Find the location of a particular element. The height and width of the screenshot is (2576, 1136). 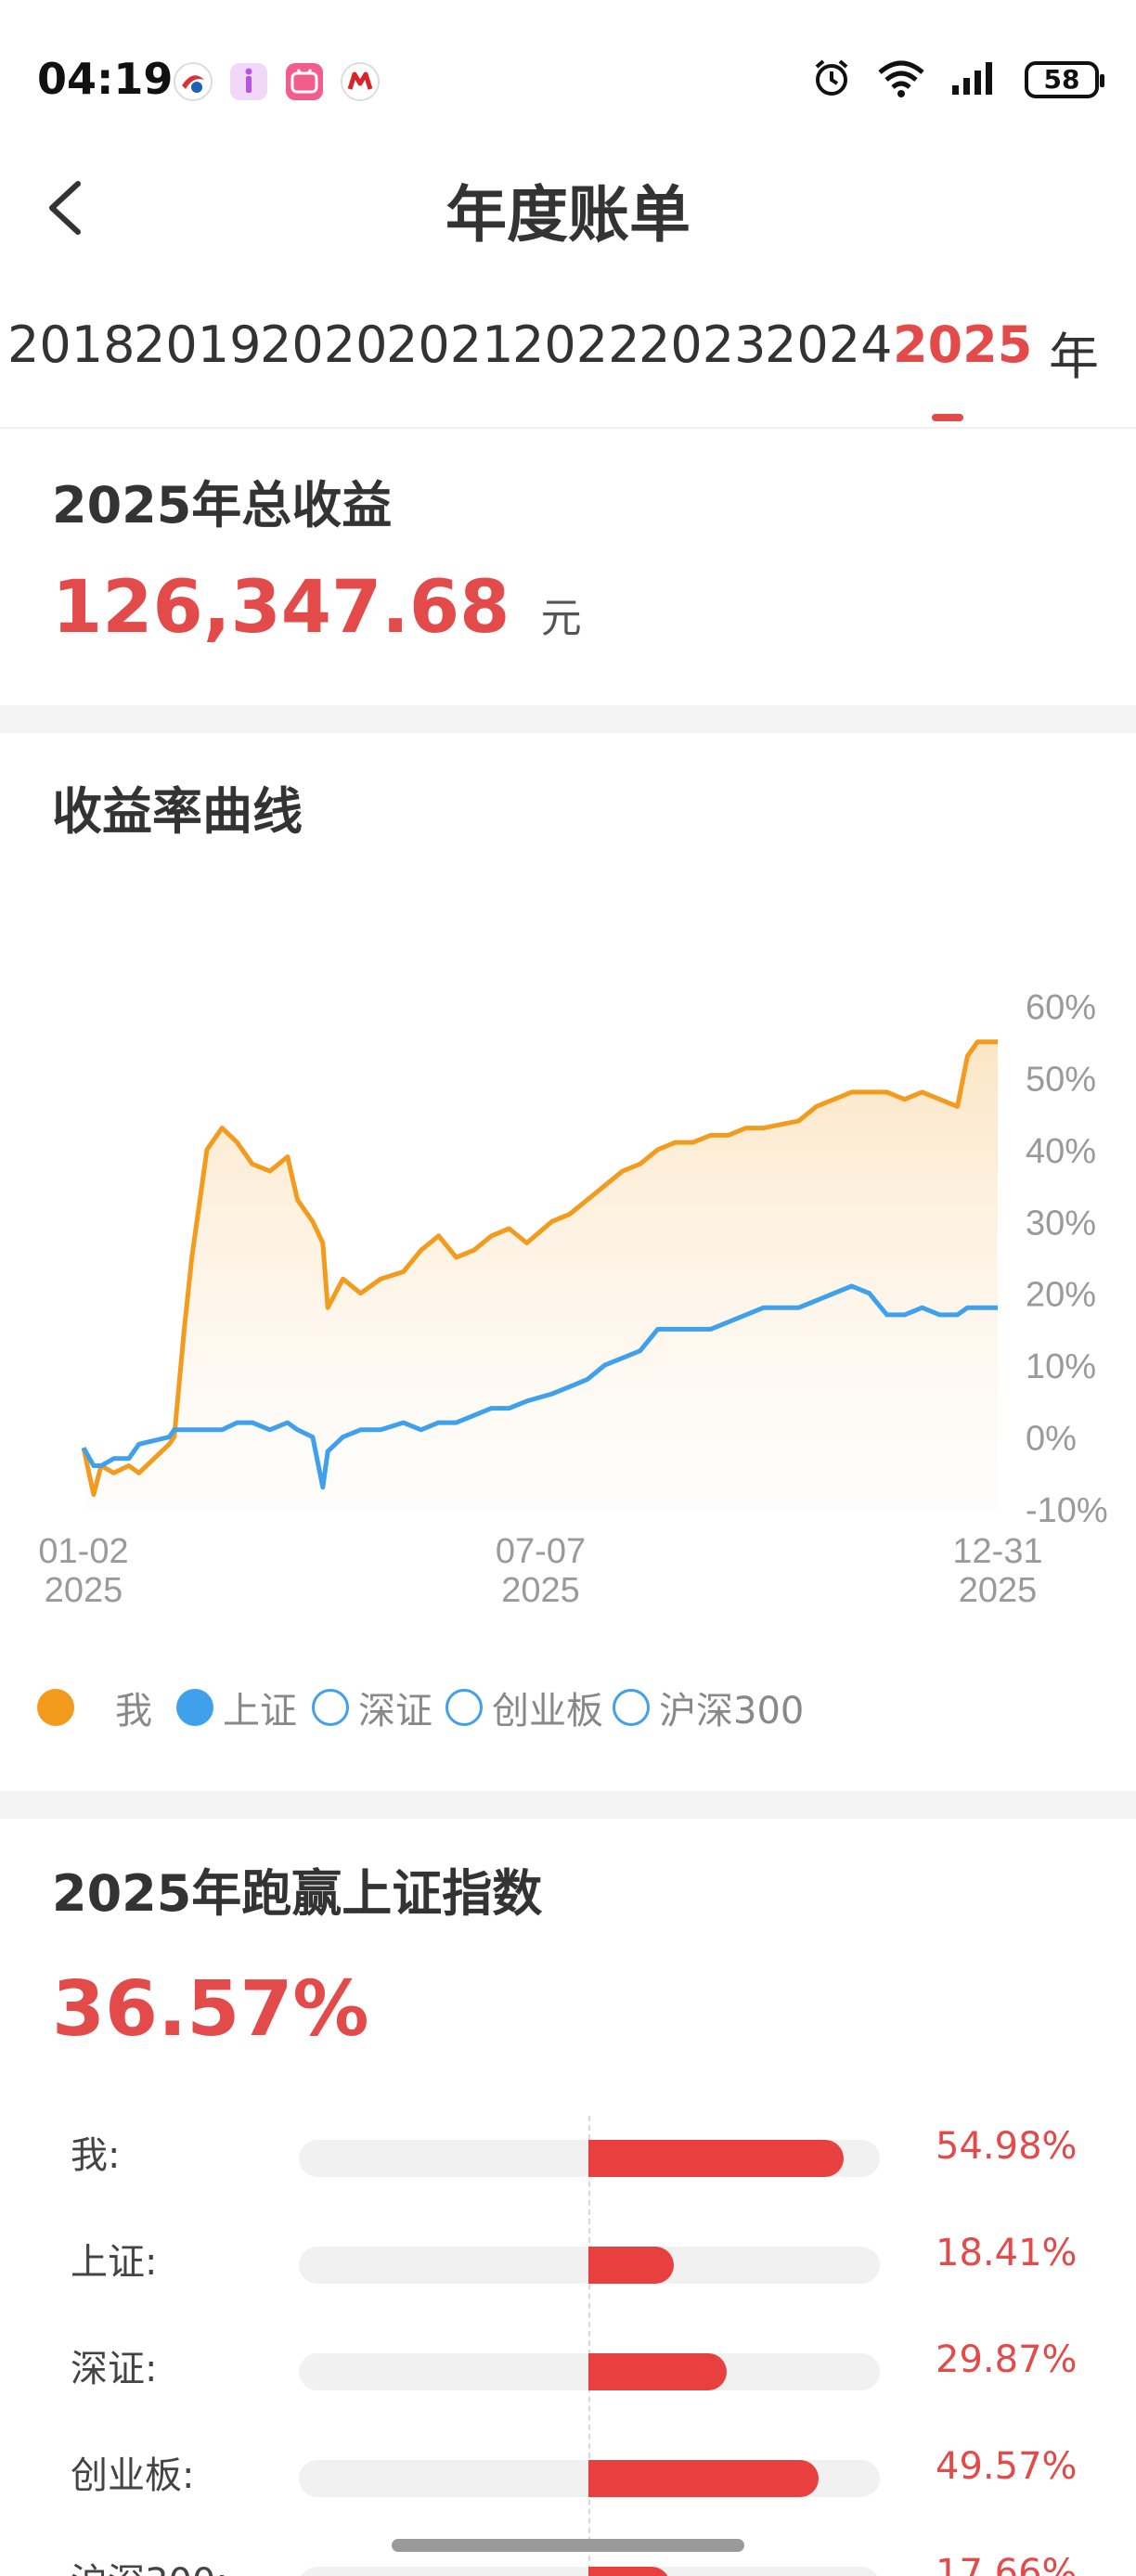

cmb-app-icon is located at coordinates (360, 82).